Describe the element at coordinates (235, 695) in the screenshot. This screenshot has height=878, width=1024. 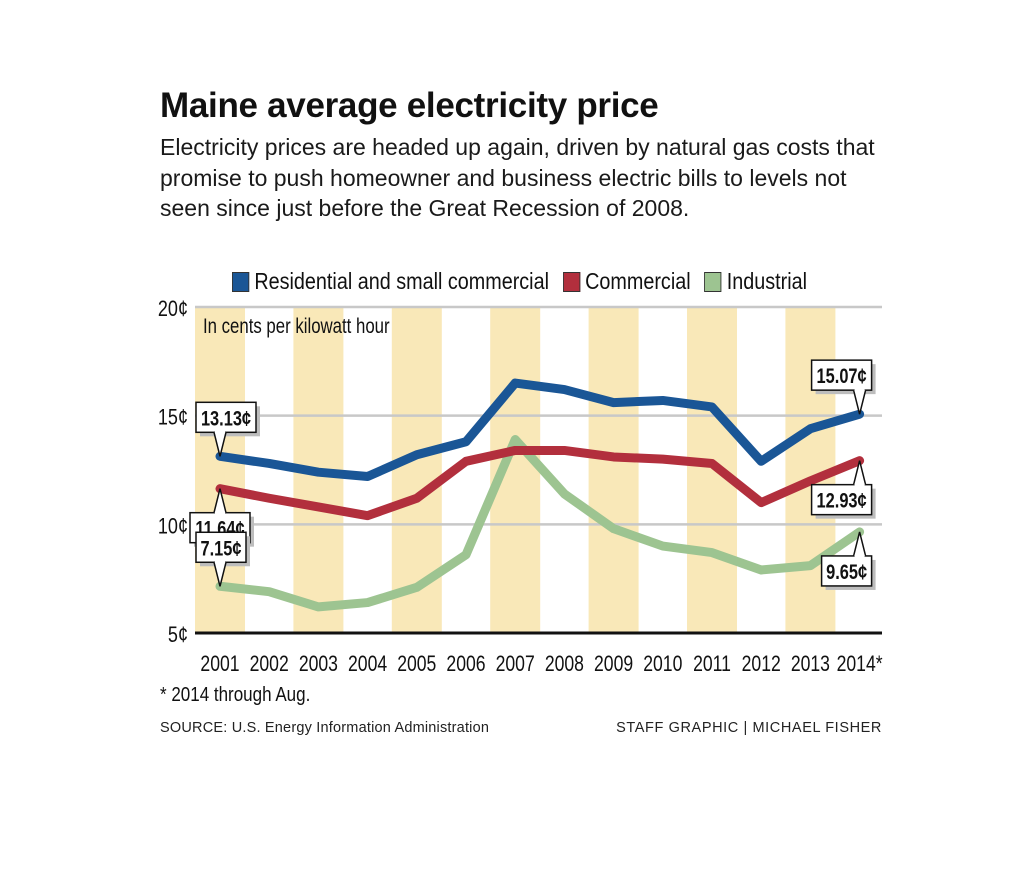
I see `footnote: * 2014 through Aug.` at that location.